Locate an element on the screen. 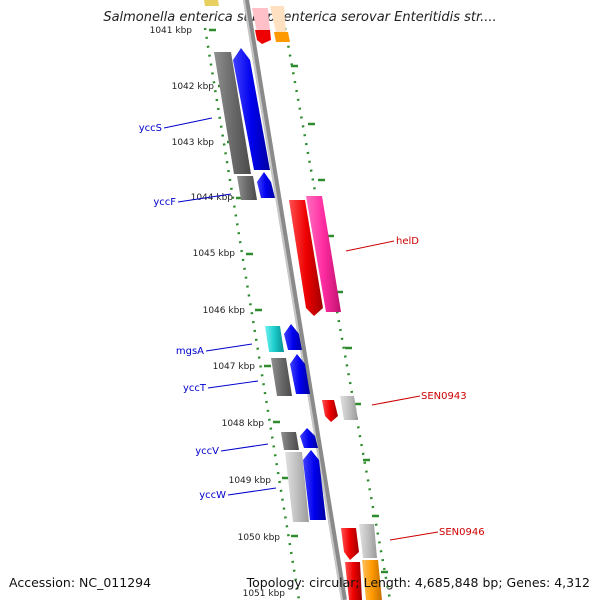 The width and height of the screenshot is (600, 600). tick-label: 1041 kbp is located at coordinates (171, 31).